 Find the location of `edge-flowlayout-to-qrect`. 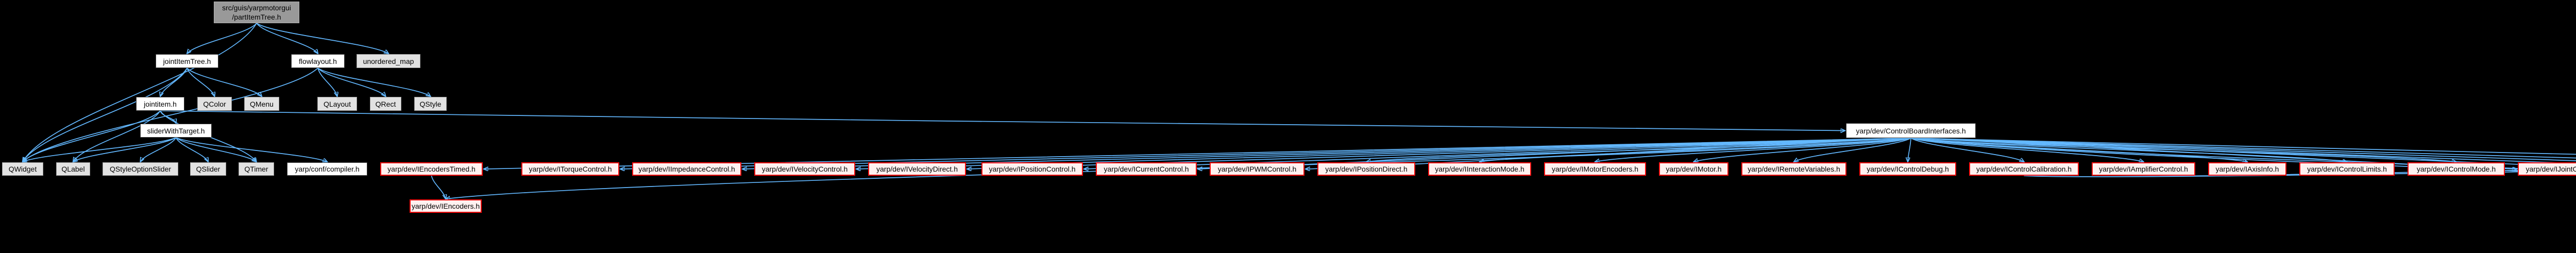

edge-flowlayout-to-qrect is located at coordinates (351, 82).